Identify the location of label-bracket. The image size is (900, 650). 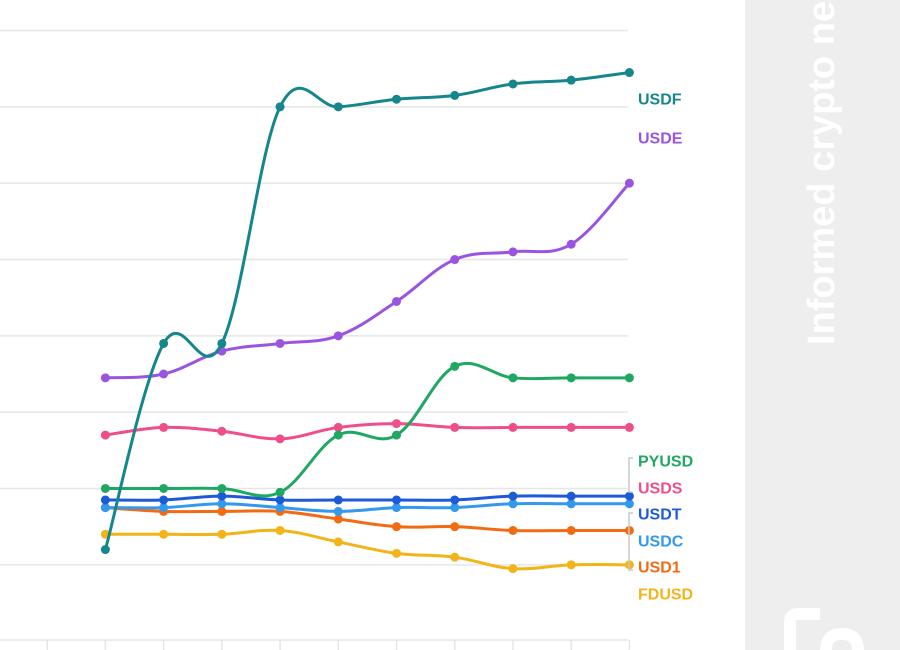
(630, 514).